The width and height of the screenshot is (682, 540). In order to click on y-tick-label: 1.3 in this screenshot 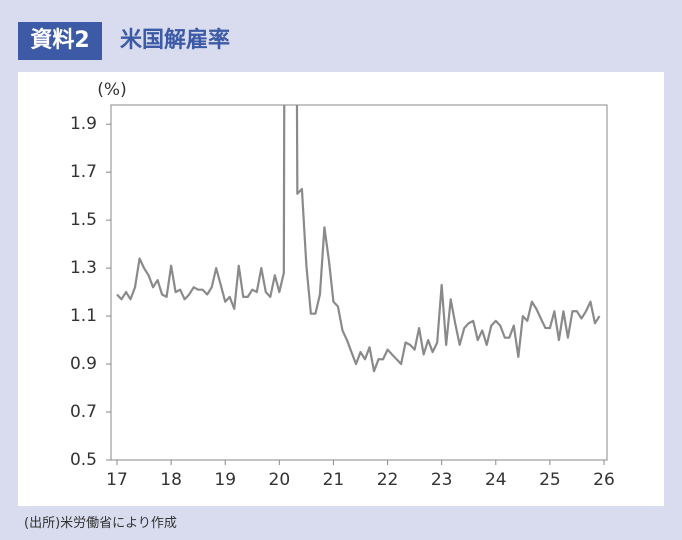, I will do `click(83, 268)`.